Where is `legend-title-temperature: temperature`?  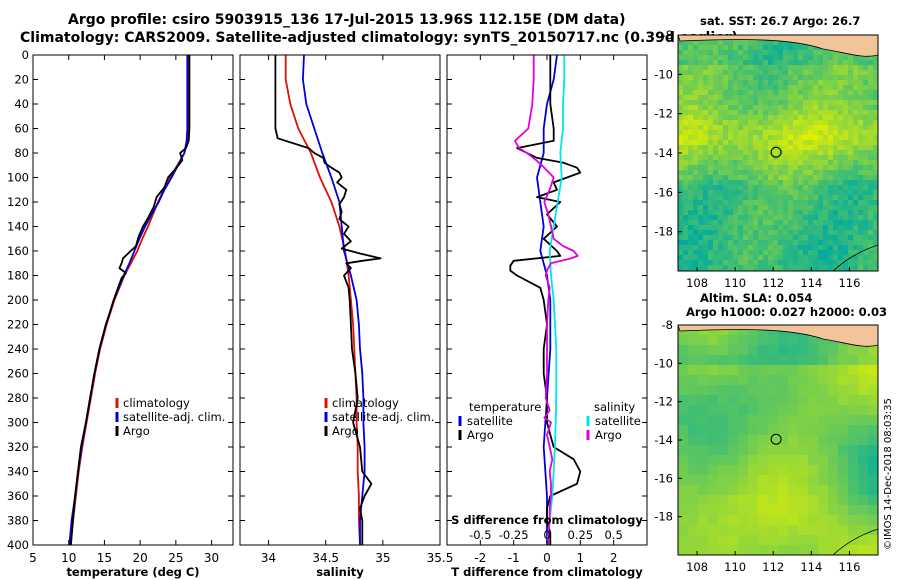 legend-title-temperature: temperature is located at coordinates (505, 407).